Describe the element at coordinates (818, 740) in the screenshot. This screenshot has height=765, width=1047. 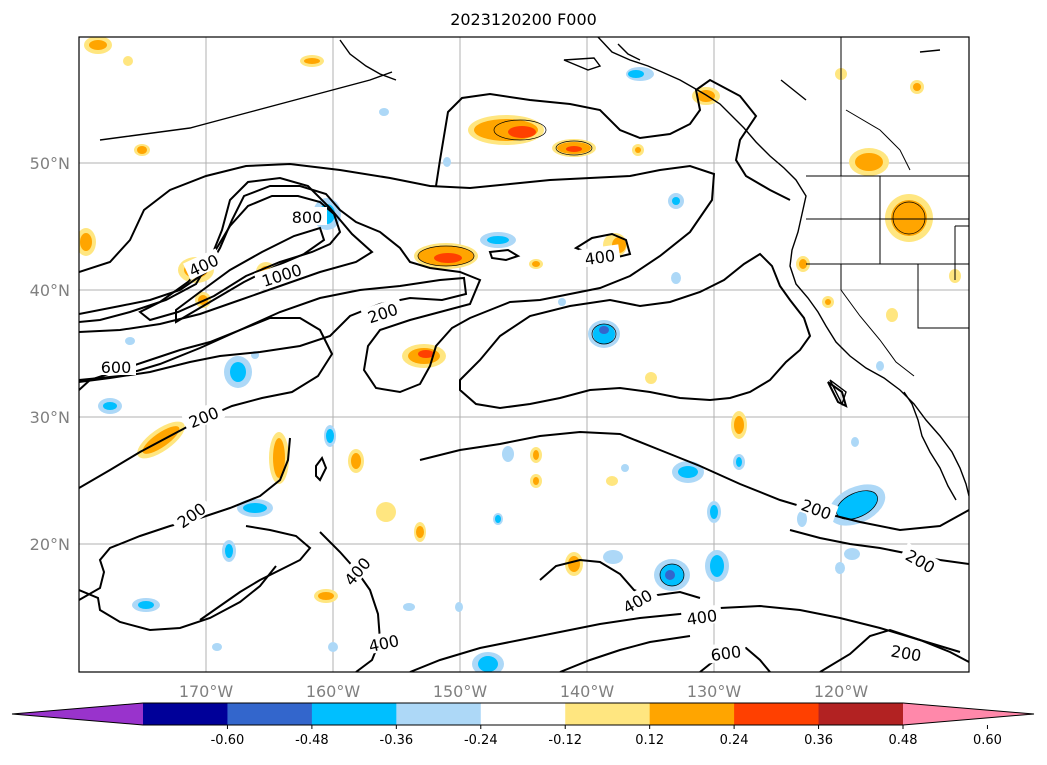
I see `colorbar-tick-label: 0.36` at that location.